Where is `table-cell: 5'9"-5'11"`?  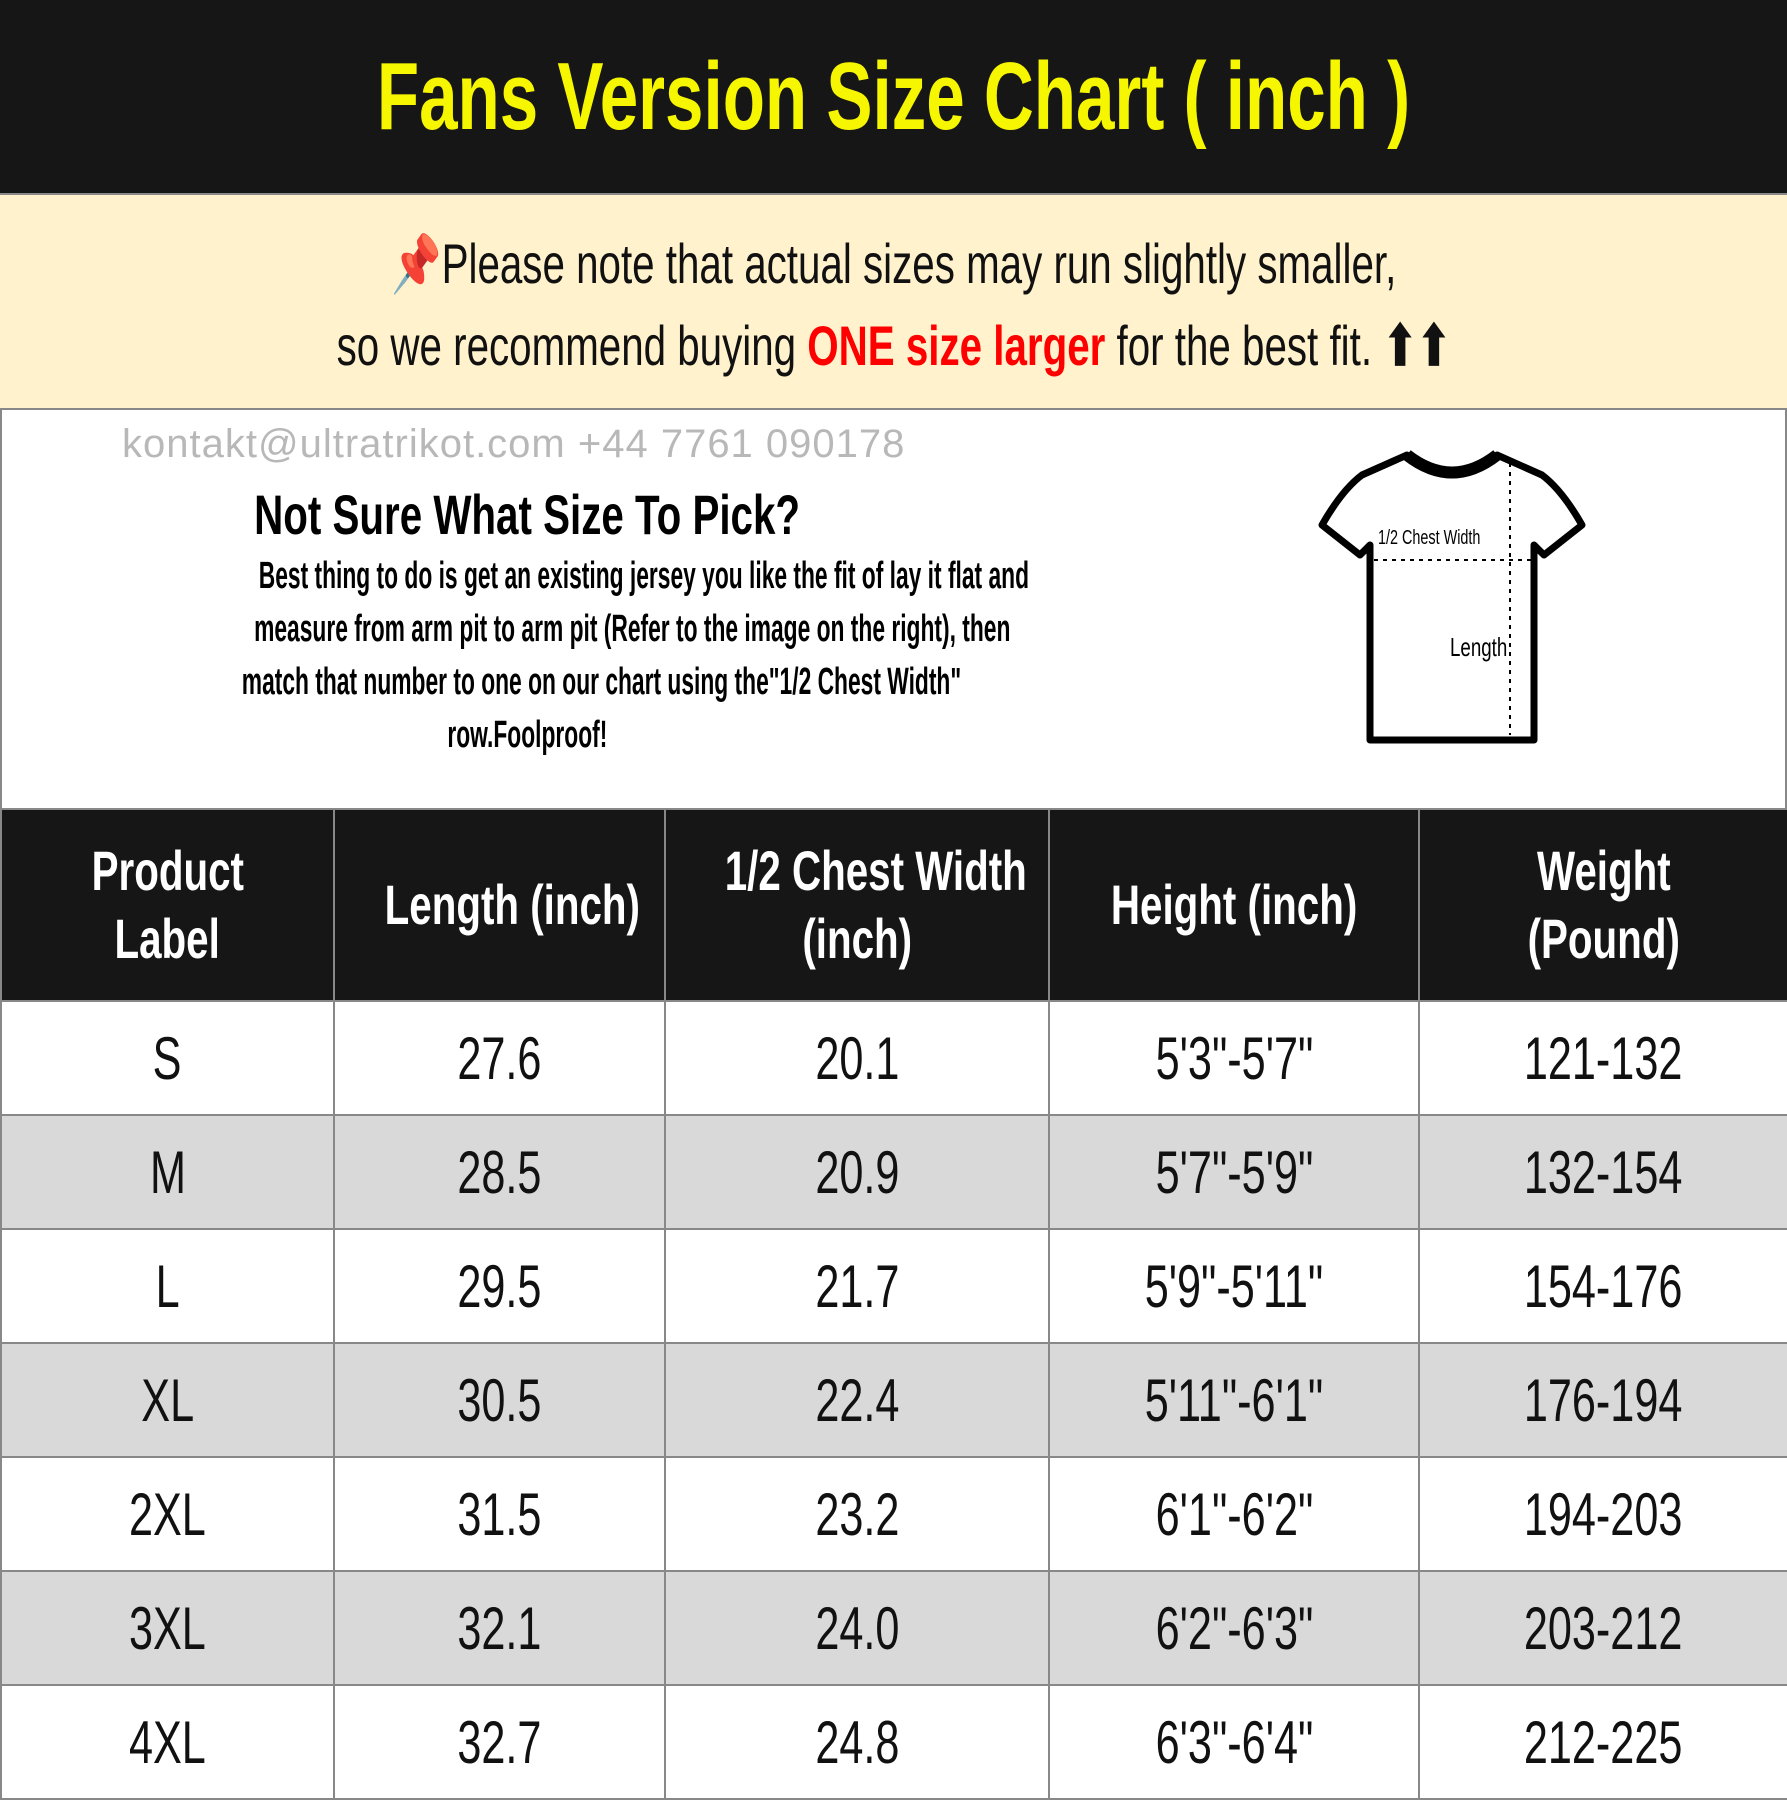 table-cell: 5'9"-5'11" is located at coordinates (1234, 1286).